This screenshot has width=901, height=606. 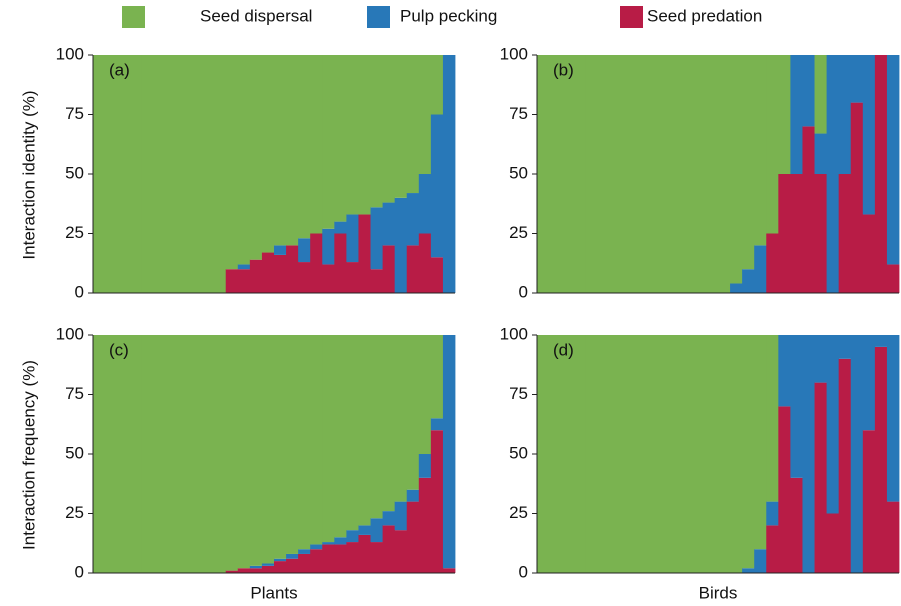 What do you see at coordinates (514, 333) in the screenshot?
I see `y-tick-label: 100` at bounding box center [514, 333].